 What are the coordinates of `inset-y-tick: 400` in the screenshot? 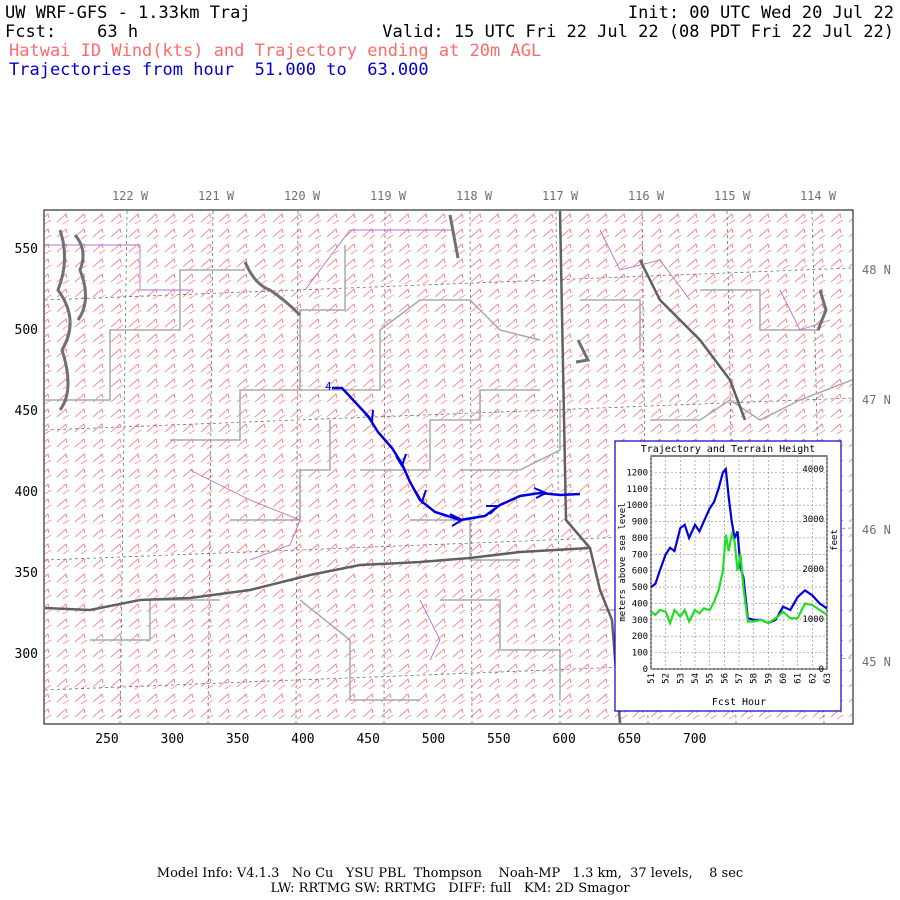 It's located at (640, 604).